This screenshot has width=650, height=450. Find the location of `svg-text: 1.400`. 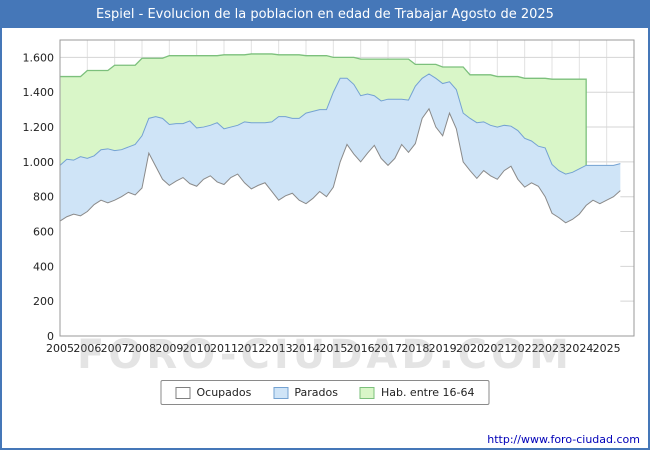

svg-text: 1.400 is located at coordinates (39, 92).